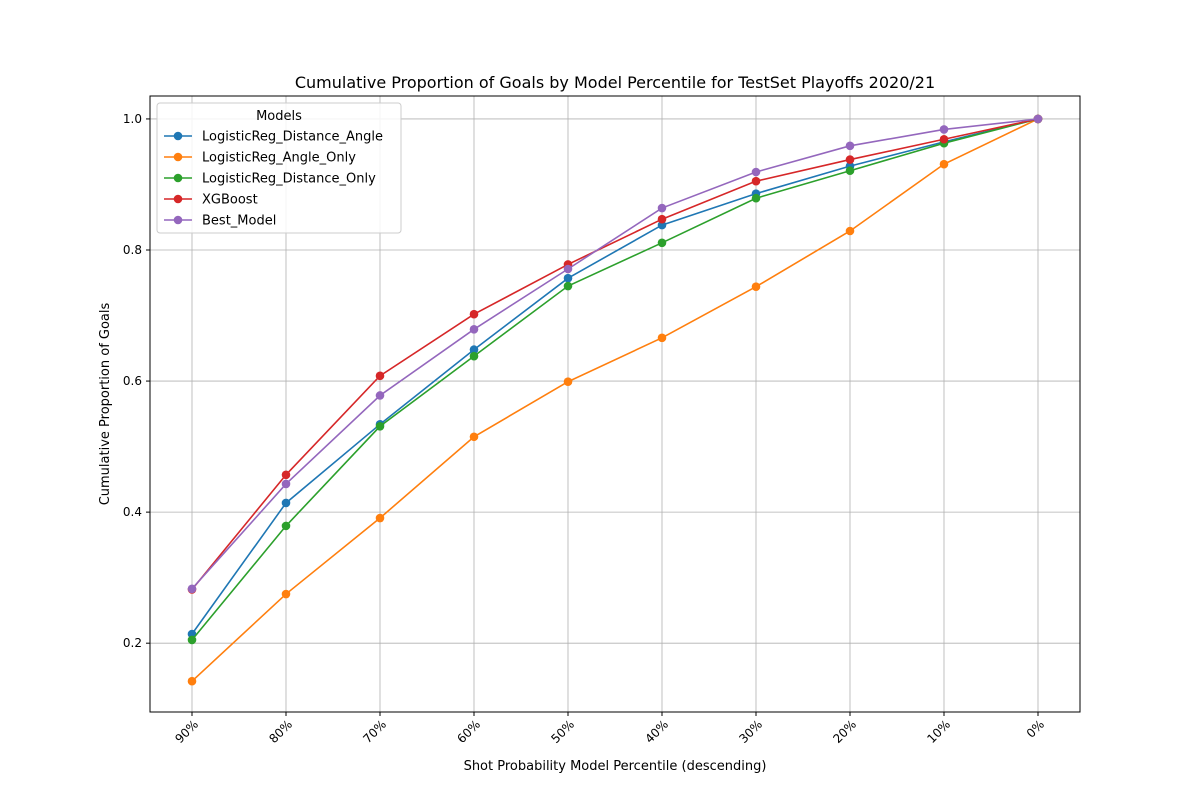  What do you see at coordinates (374, 731) in the screenshot?
I see `x-tick-label: 70%` at bounding box center [374, 731].